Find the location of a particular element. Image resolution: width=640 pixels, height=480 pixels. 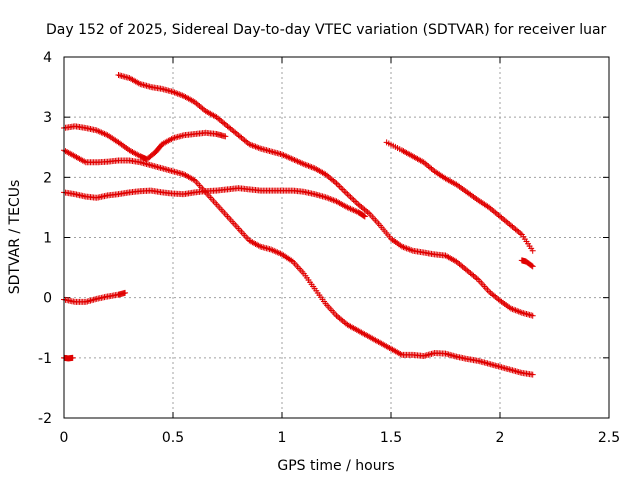

y-tick-label: 3 is located at coordinates (47, 118).